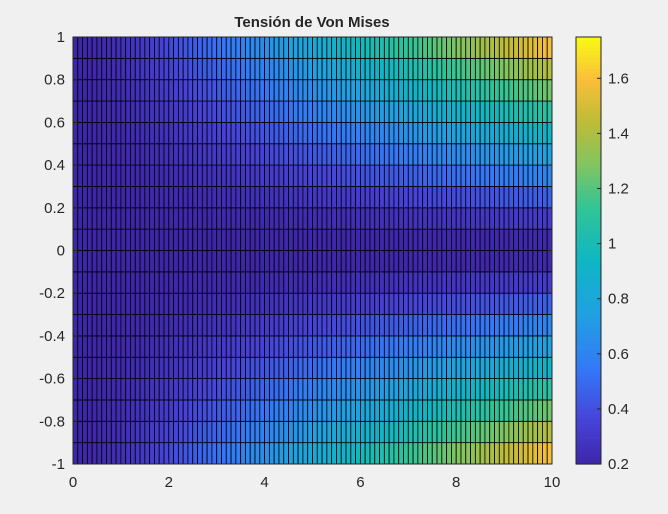  What do you see at coordinates (456, 482) in the screenshot?
I see `x-tick-label: 8` at bounding box center [456, 482].